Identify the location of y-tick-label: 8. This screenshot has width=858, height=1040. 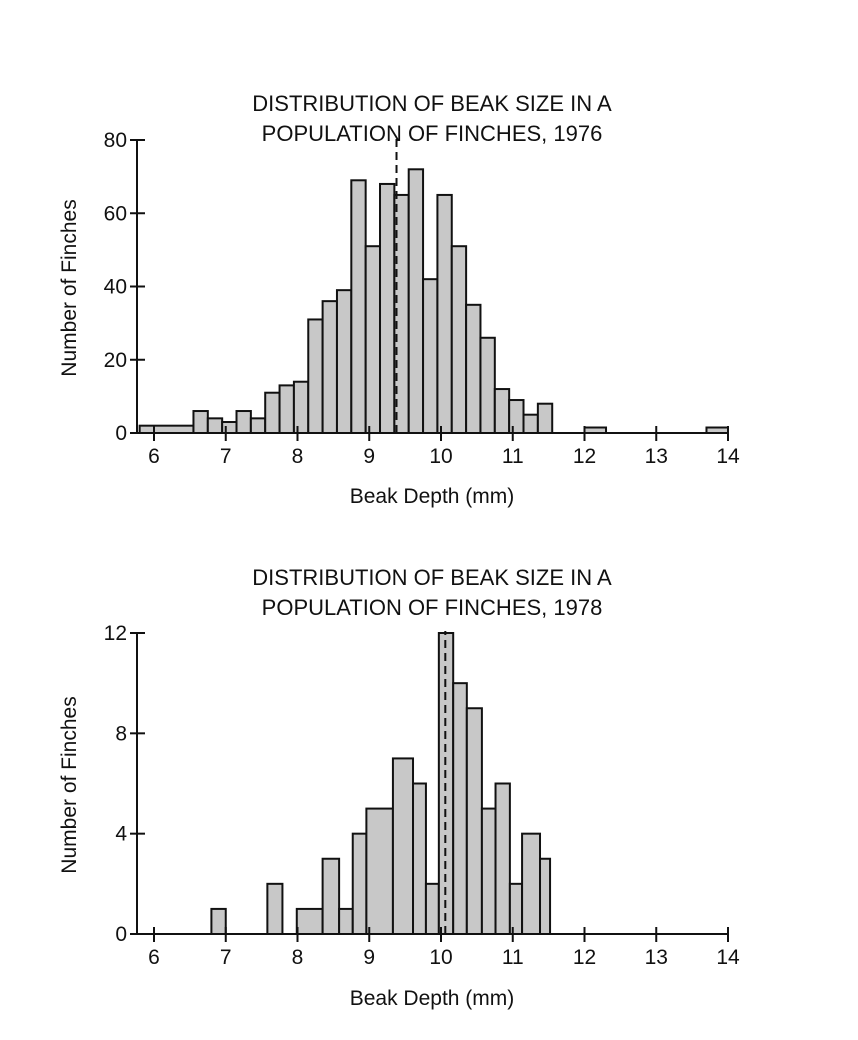
(121, 733).